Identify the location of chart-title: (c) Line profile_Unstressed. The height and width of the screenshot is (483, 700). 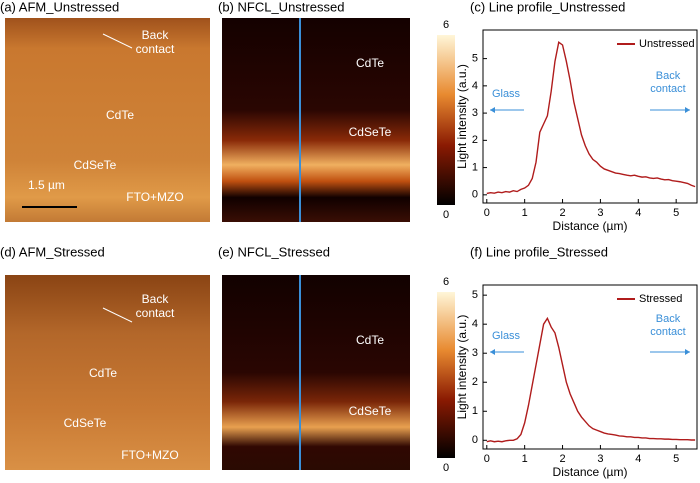
(547, 7).